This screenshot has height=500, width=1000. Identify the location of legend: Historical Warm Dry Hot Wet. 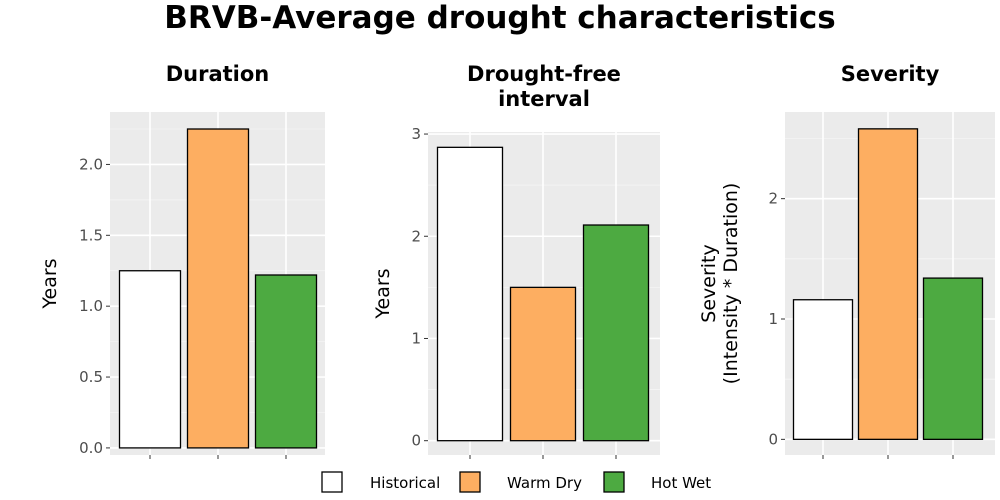
(516, 482).